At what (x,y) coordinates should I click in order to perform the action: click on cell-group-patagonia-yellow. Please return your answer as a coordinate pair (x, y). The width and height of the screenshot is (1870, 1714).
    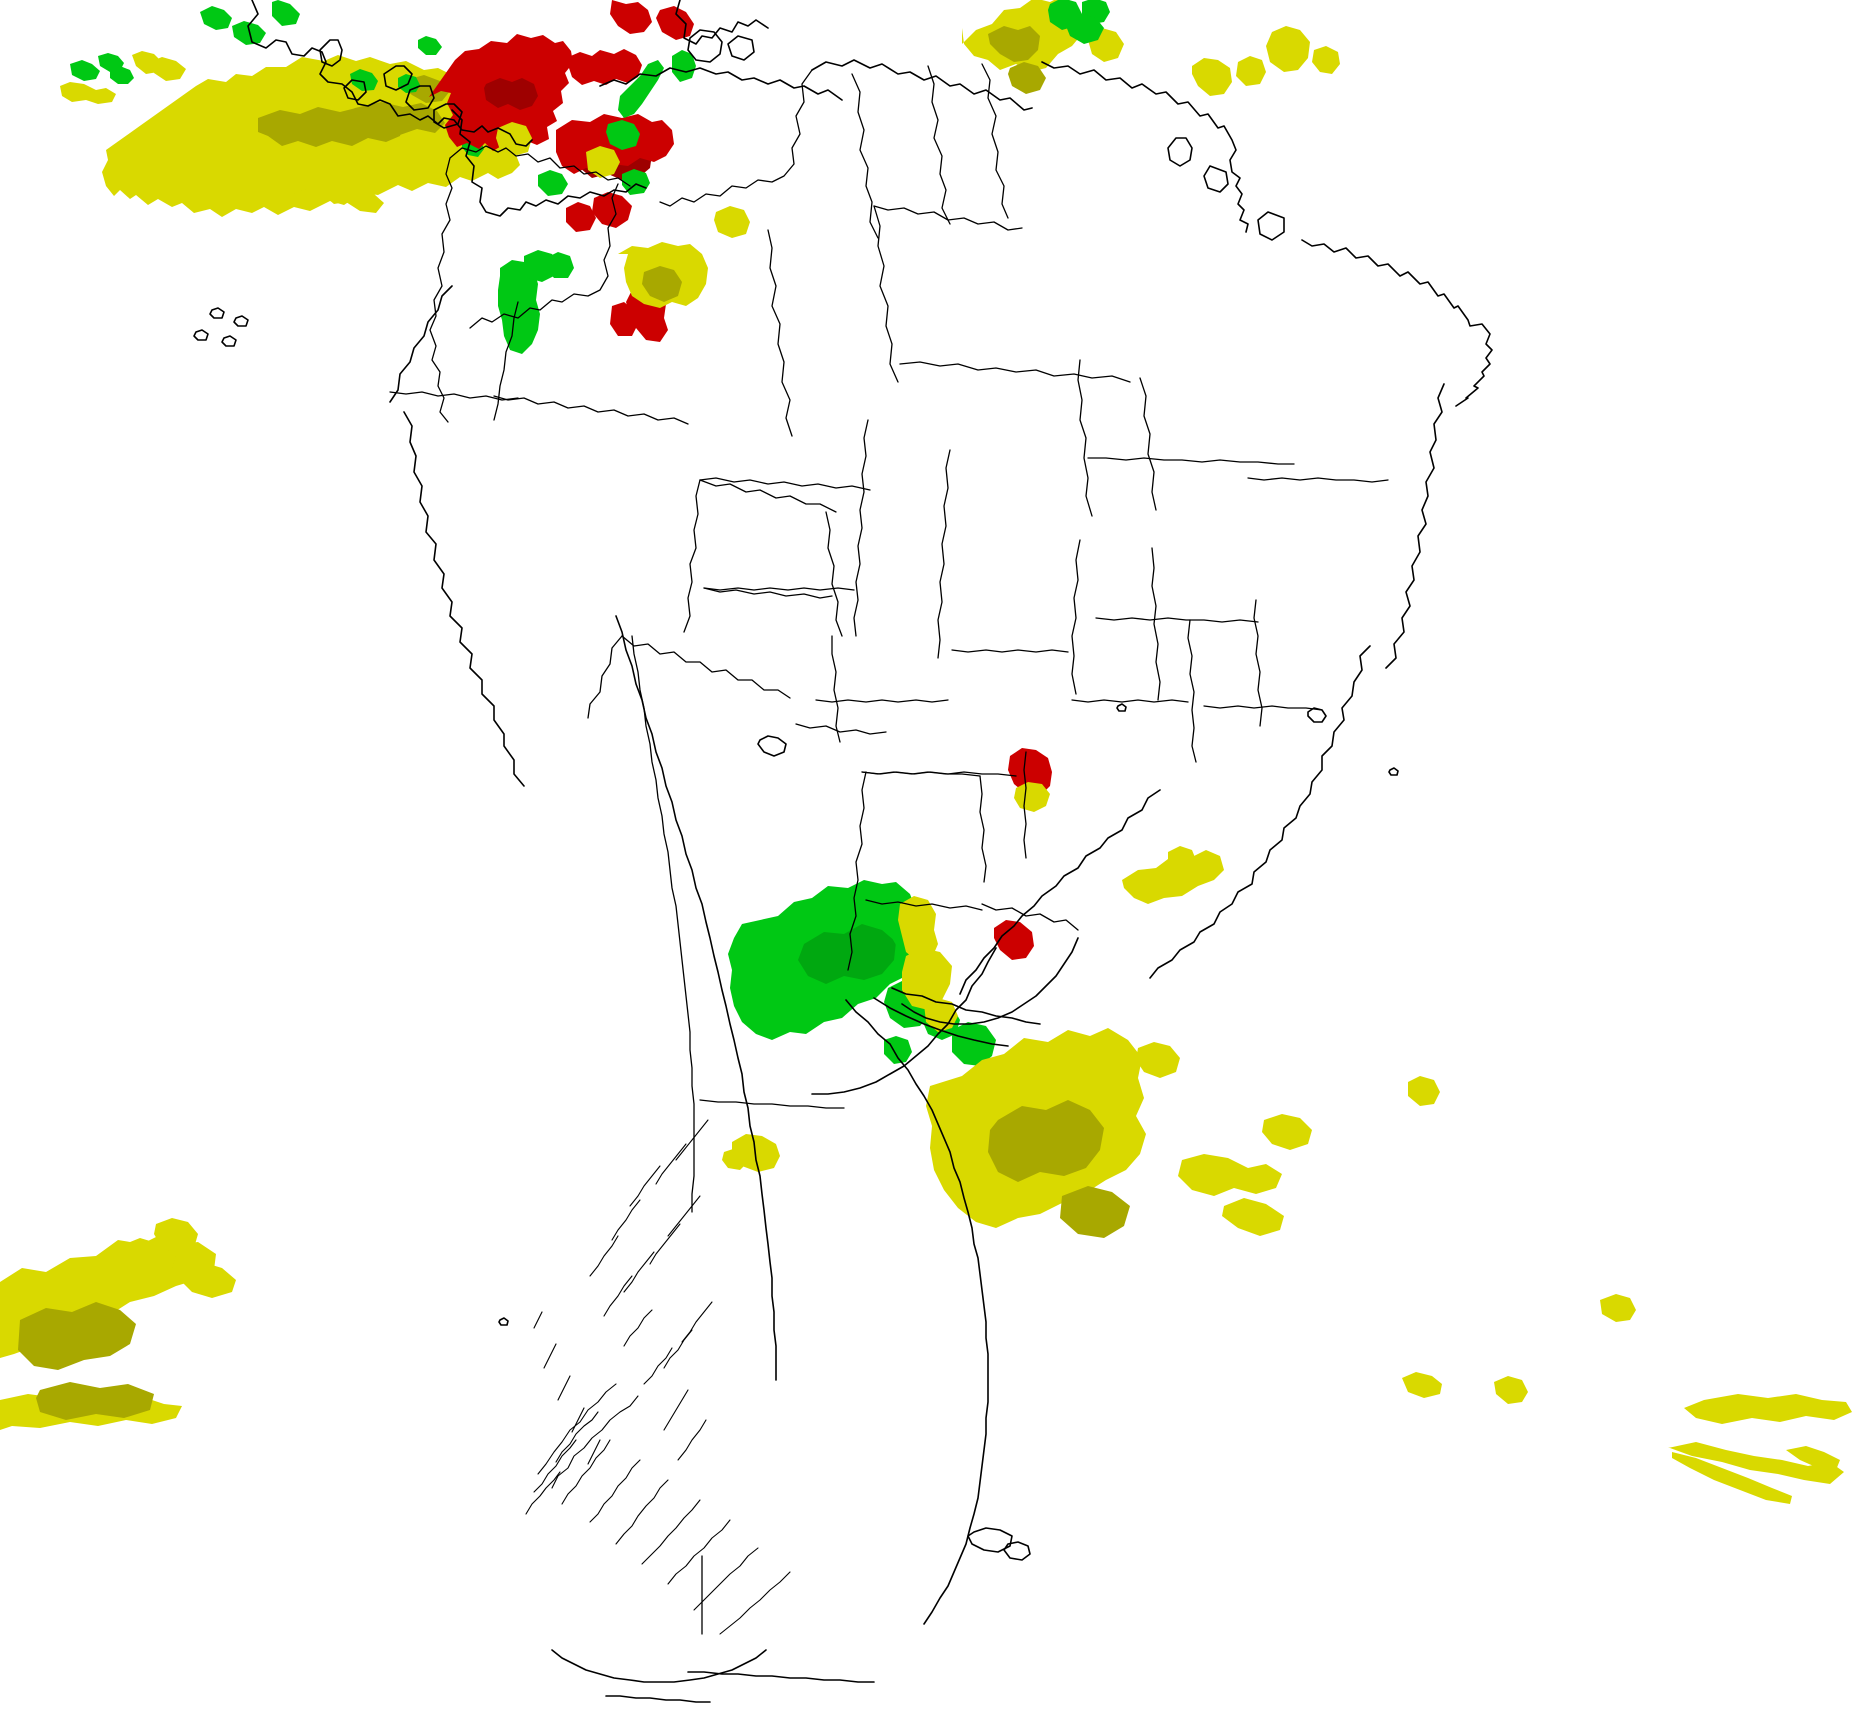
    Looking at the image, I should click on (751, 1153).